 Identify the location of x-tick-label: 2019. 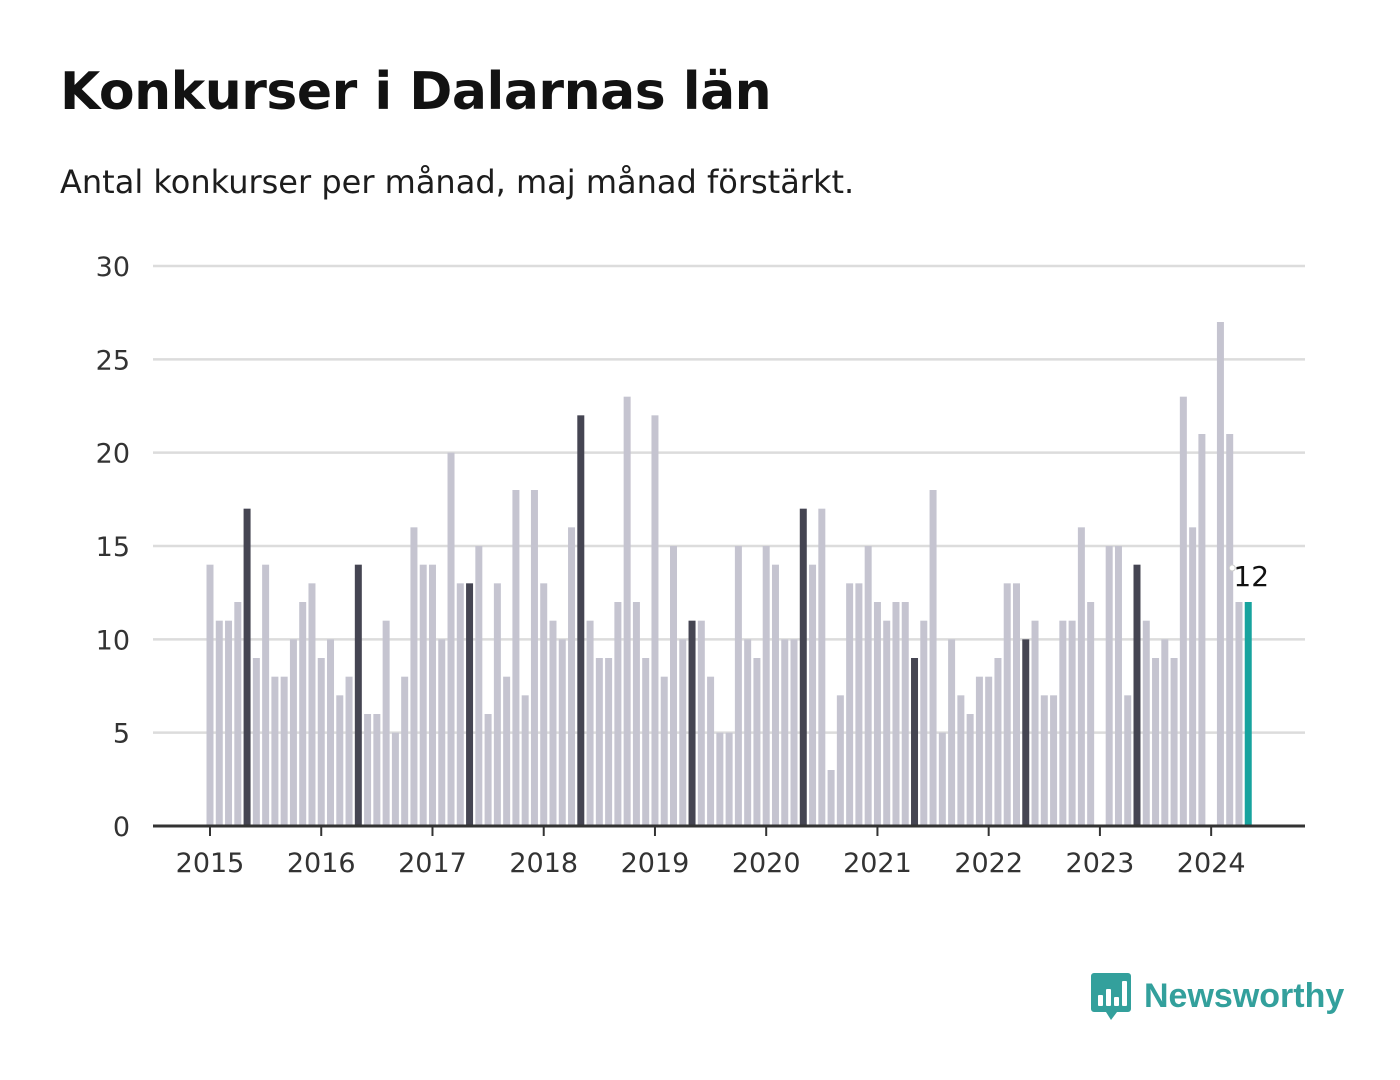
(655, 863).